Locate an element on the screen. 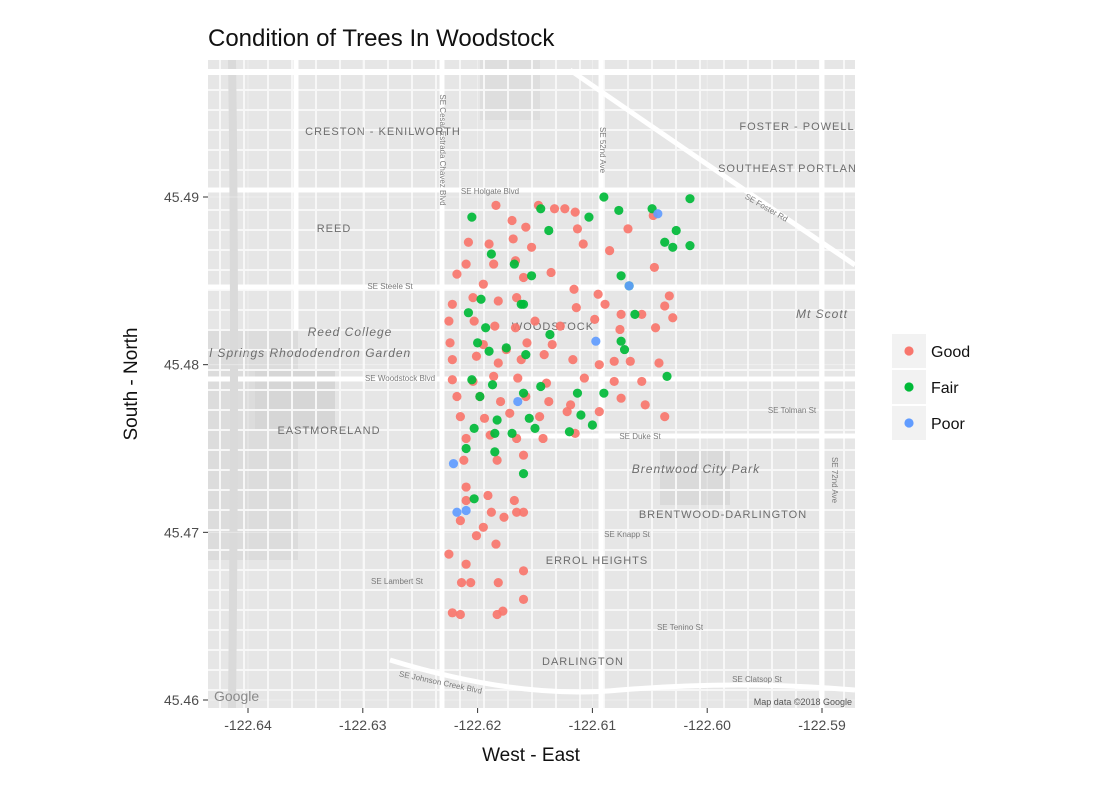  map-place-label: Crystal Springs Rhododendron Garden is located at coordinates (290, 353).